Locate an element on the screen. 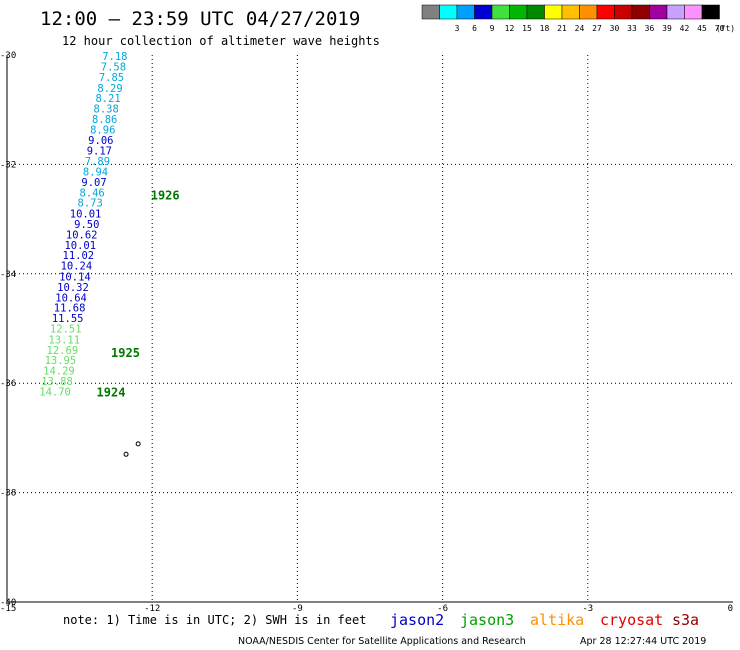 This screenshot has width=740, height=650. wave-height-label: 12.69 is located at coordinates (63, 351).